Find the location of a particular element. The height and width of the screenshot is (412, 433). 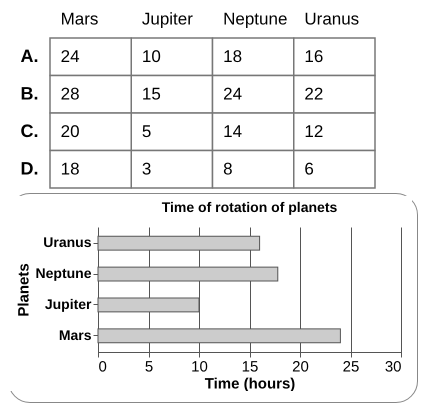

data-label: 6 is located at coordinates (309, 168).